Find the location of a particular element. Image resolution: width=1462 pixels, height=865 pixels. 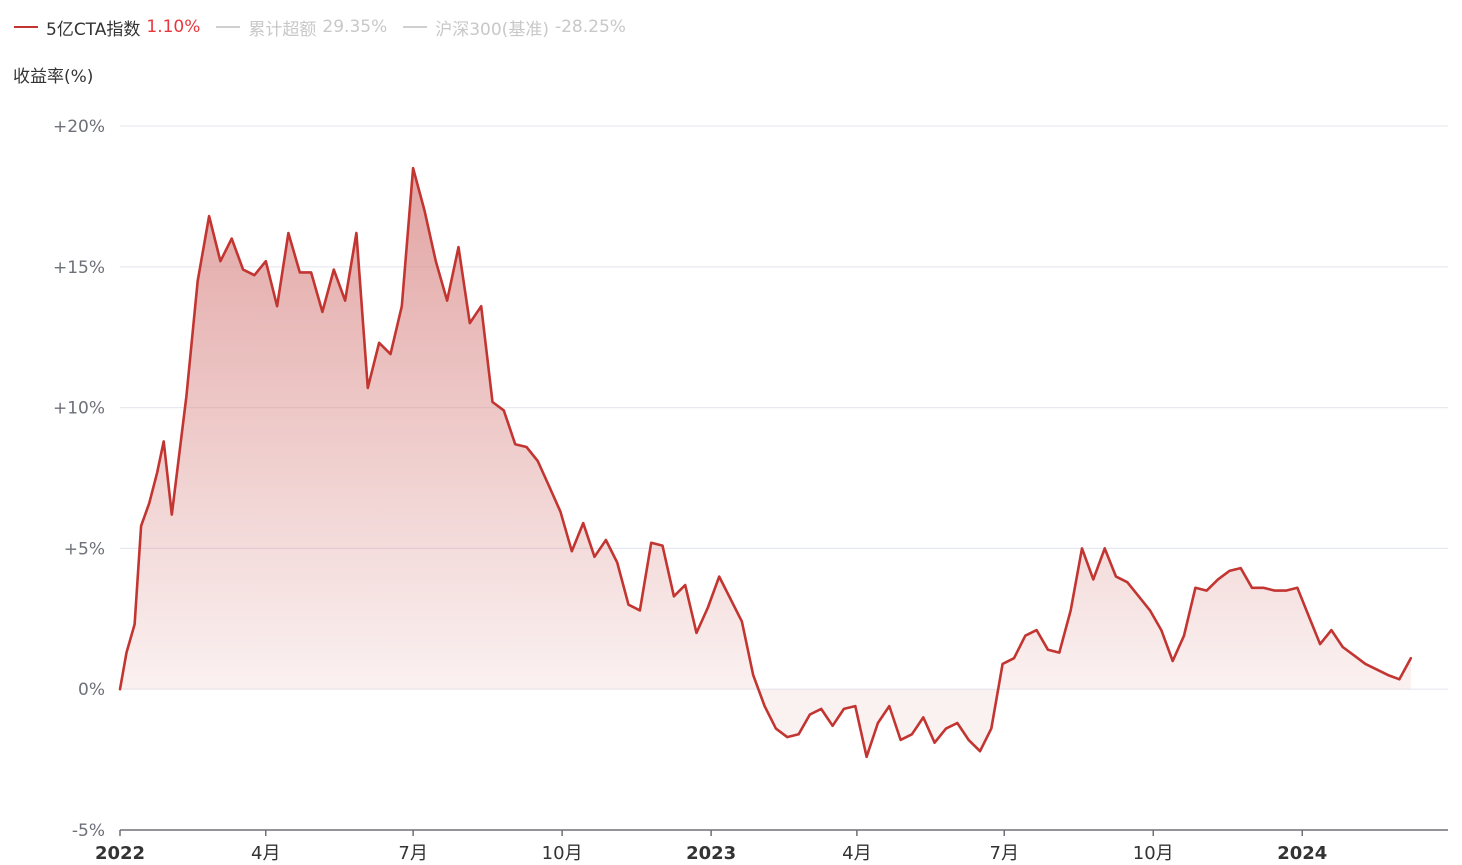

y-axis-title: 收益率(%) is located at coordinates (53, 77).